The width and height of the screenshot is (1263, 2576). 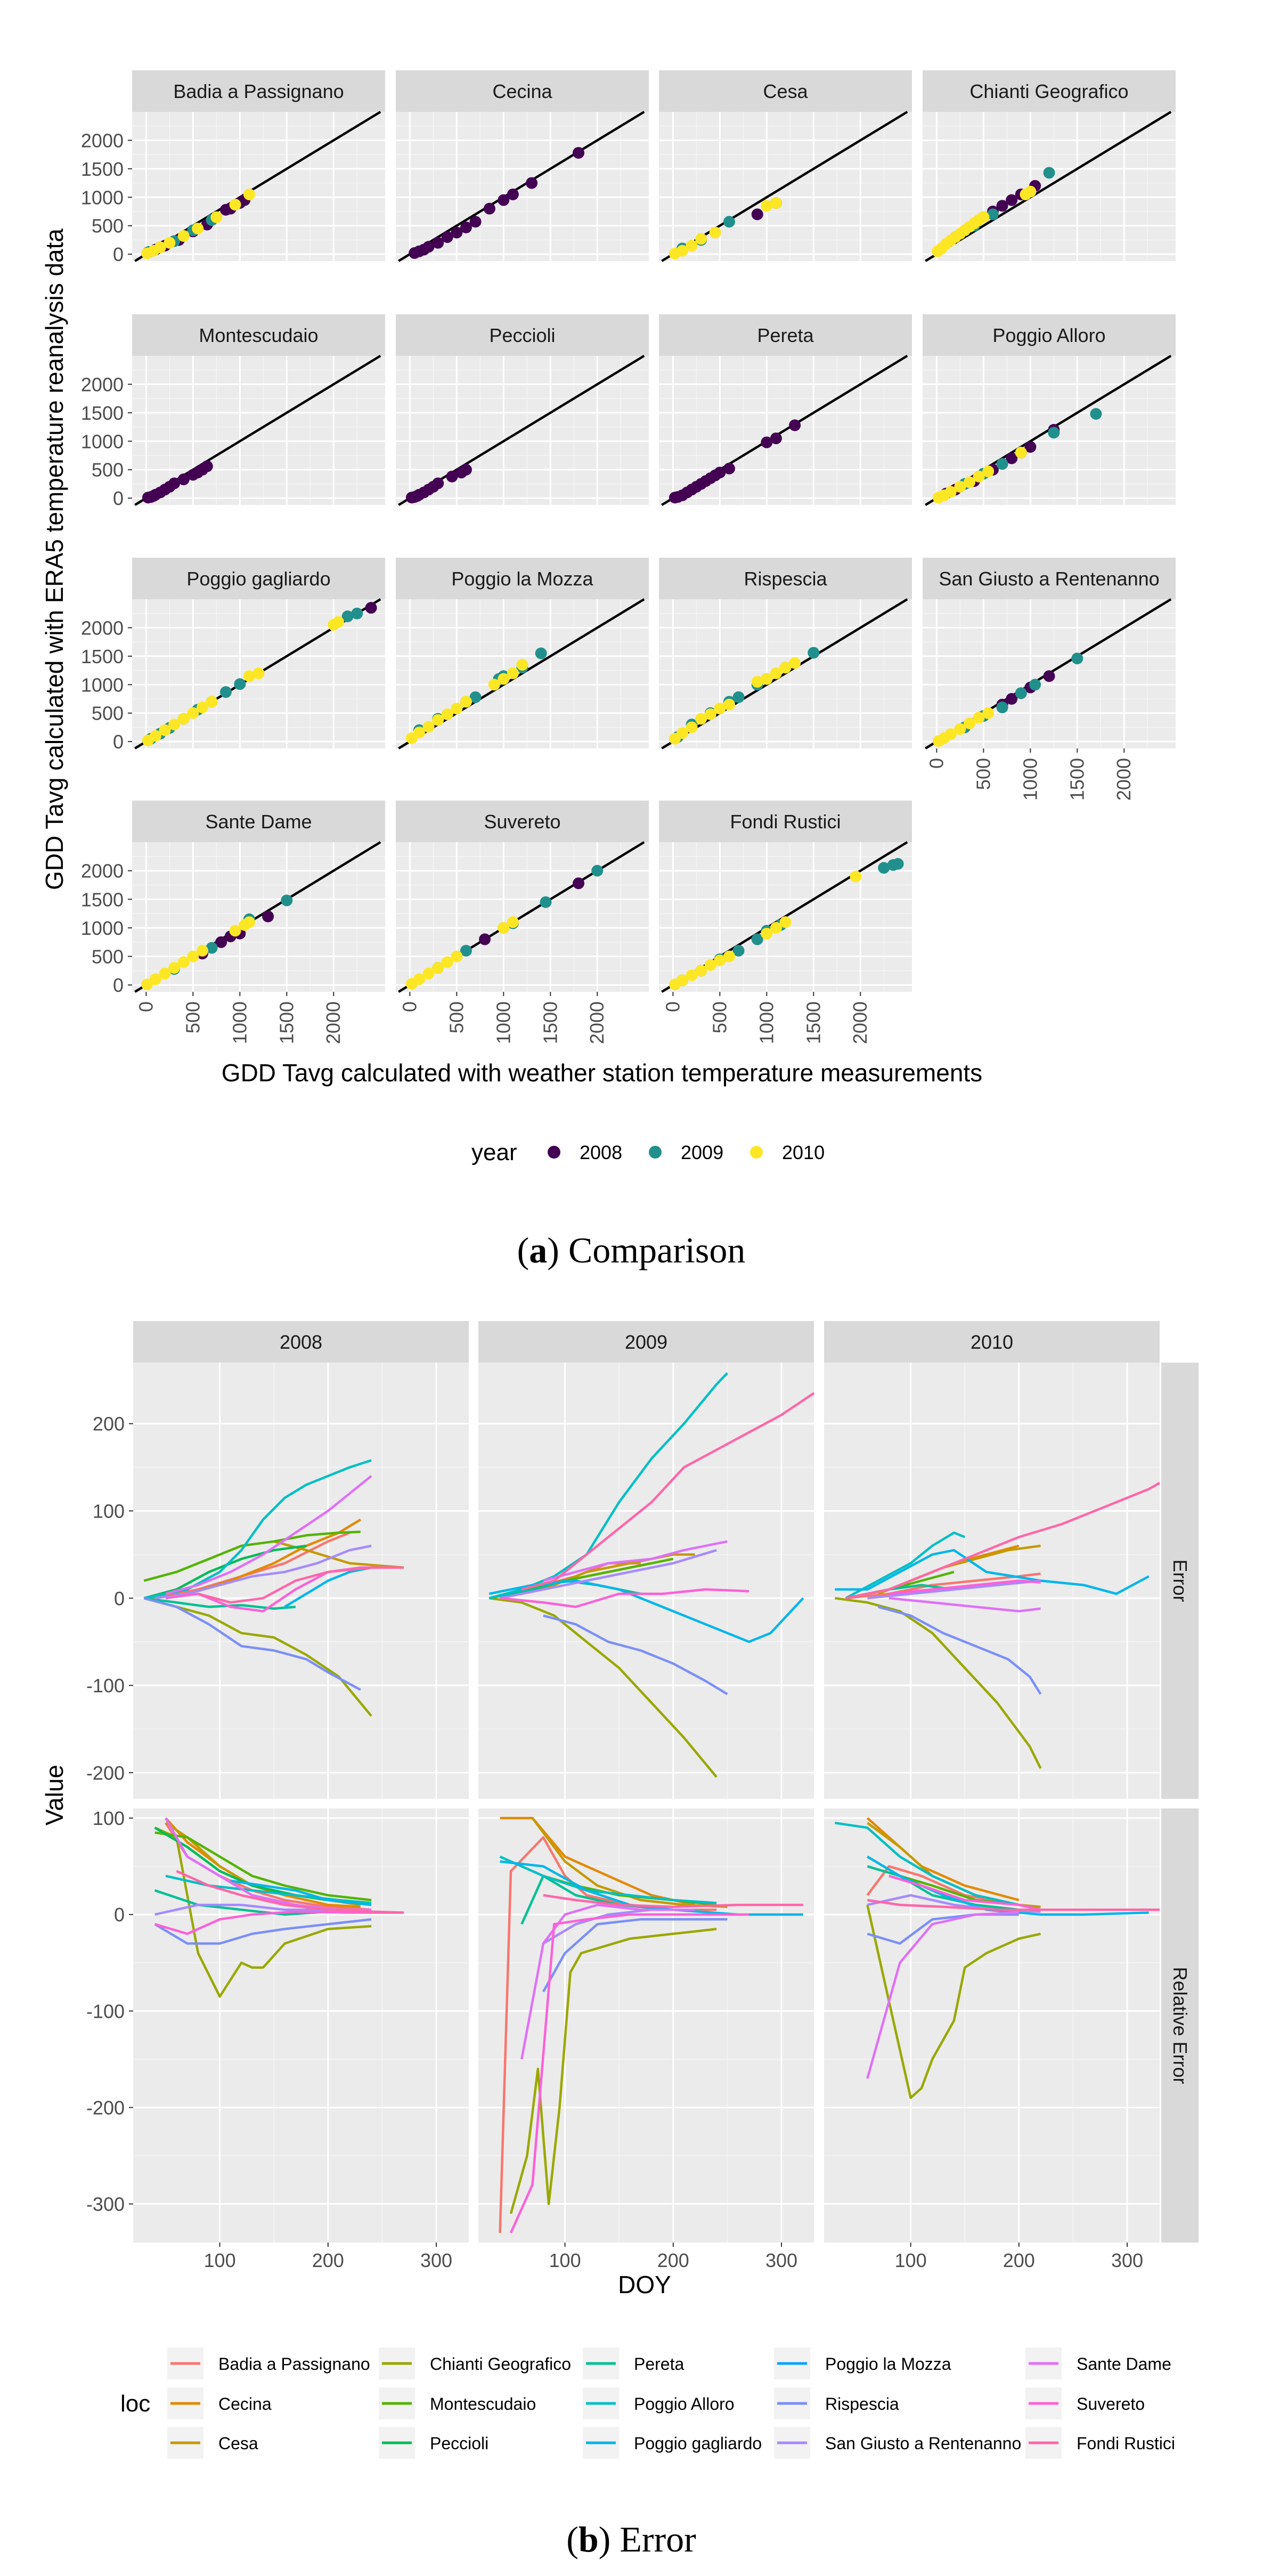 I want to click on facet-cecina: Cecina, so click(x=522, y=166).